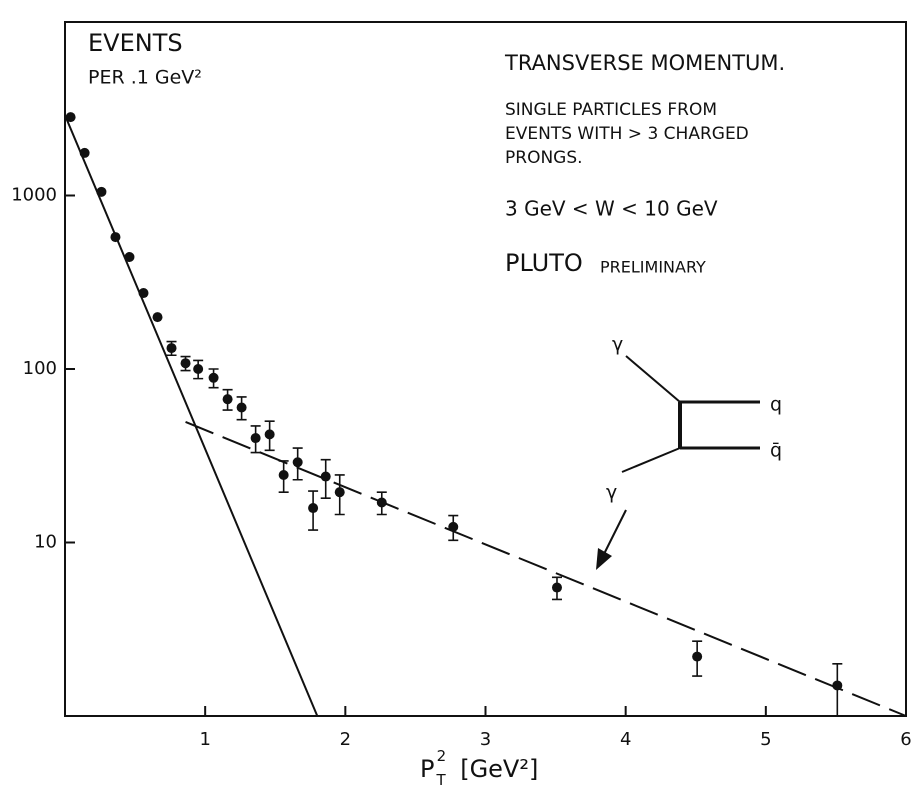  What do you see at coordinates (499, 769) in the screenshot?
I see `x-axis-label-unit: [GeV²]` at bounding box center [499, 769].